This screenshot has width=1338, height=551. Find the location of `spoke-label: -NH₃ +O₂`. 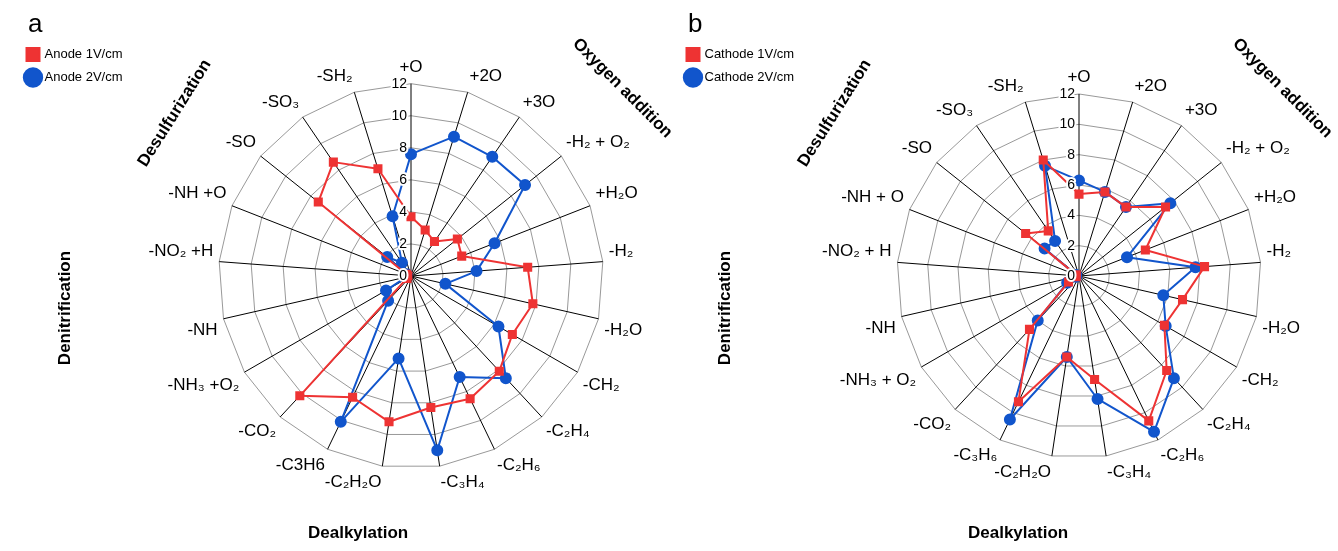

spoke-label: -NH₃ +O₂ is located at coordinates (203, 385).